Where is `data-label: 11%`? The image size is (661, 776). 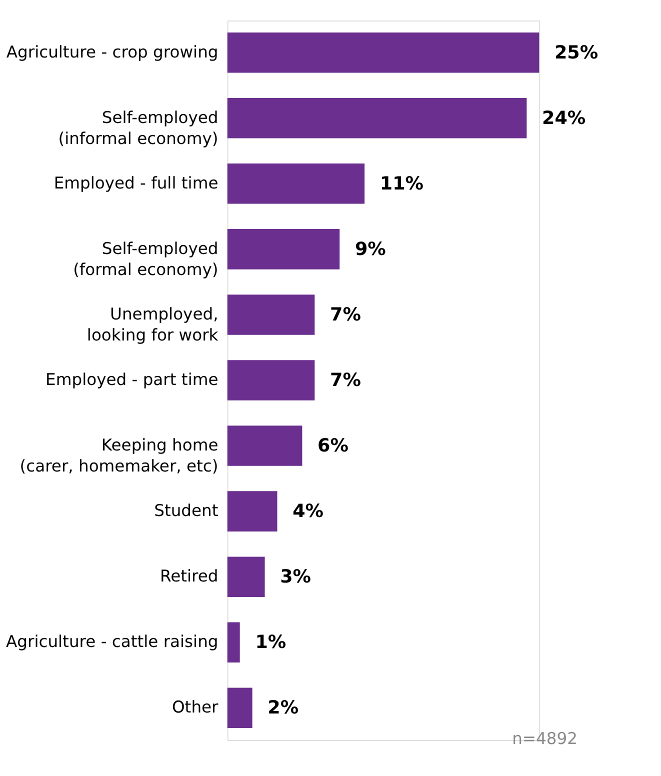
data-label: 11% is located at coordinates (402, 183).